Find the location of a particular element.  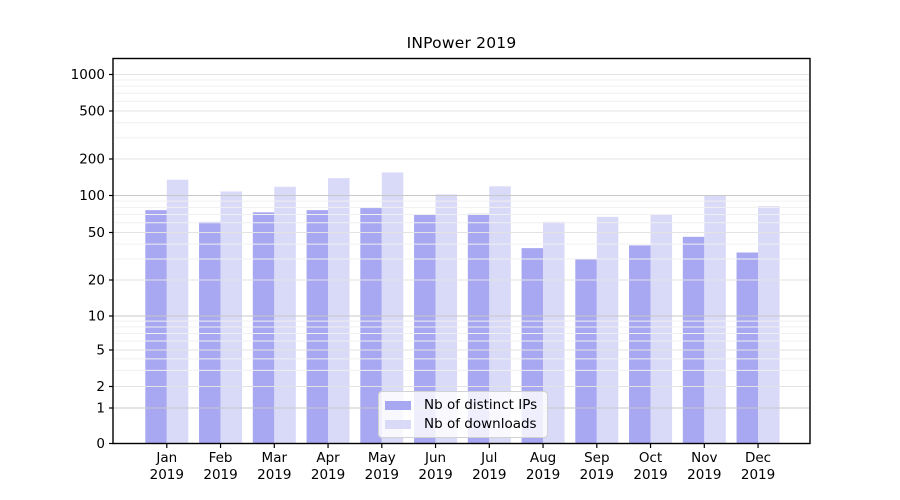

bar-oct-distinct-ips is located at coordinates (640, 344).